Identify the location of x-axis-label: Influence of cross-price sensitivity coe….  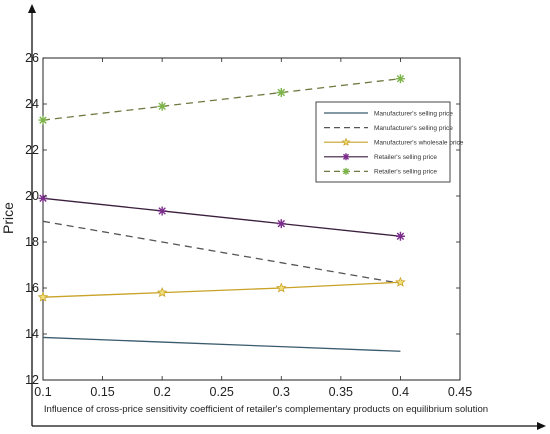
(266, 409).